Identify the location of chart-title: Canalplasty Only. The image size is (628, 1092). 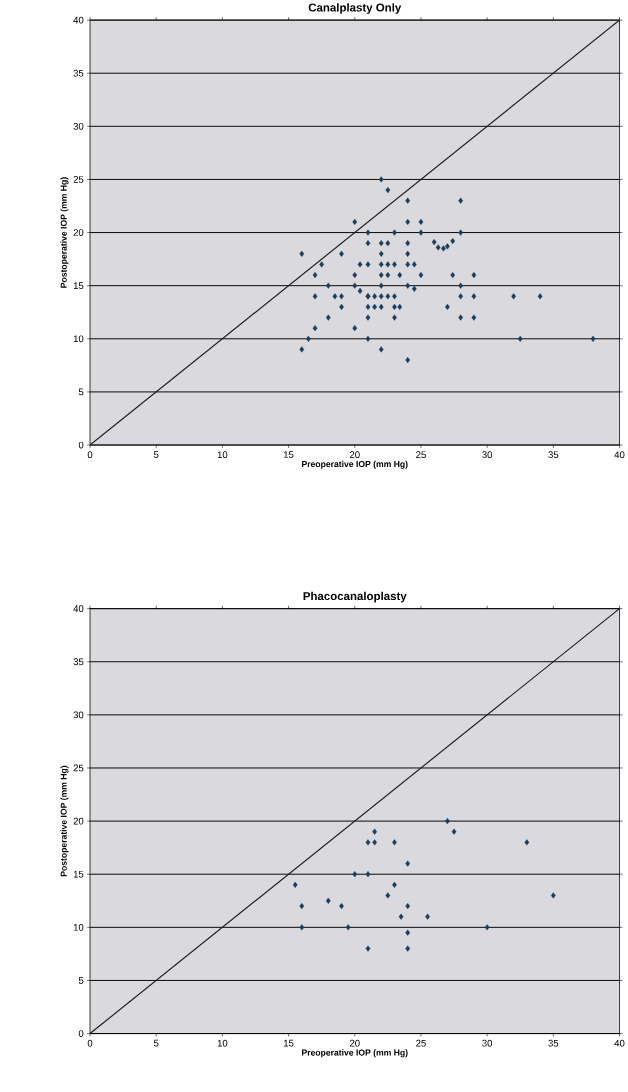
(355, 8).